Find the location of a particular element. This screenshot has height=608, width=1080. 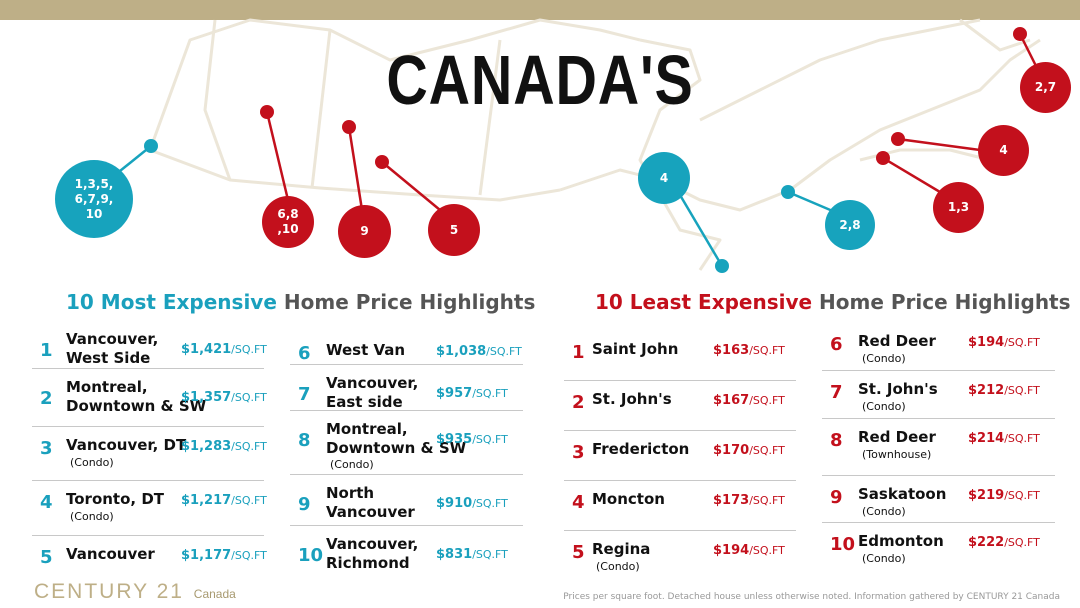

price-per-sqft: $173/SQ.FT is located at coordinates (749, 500).